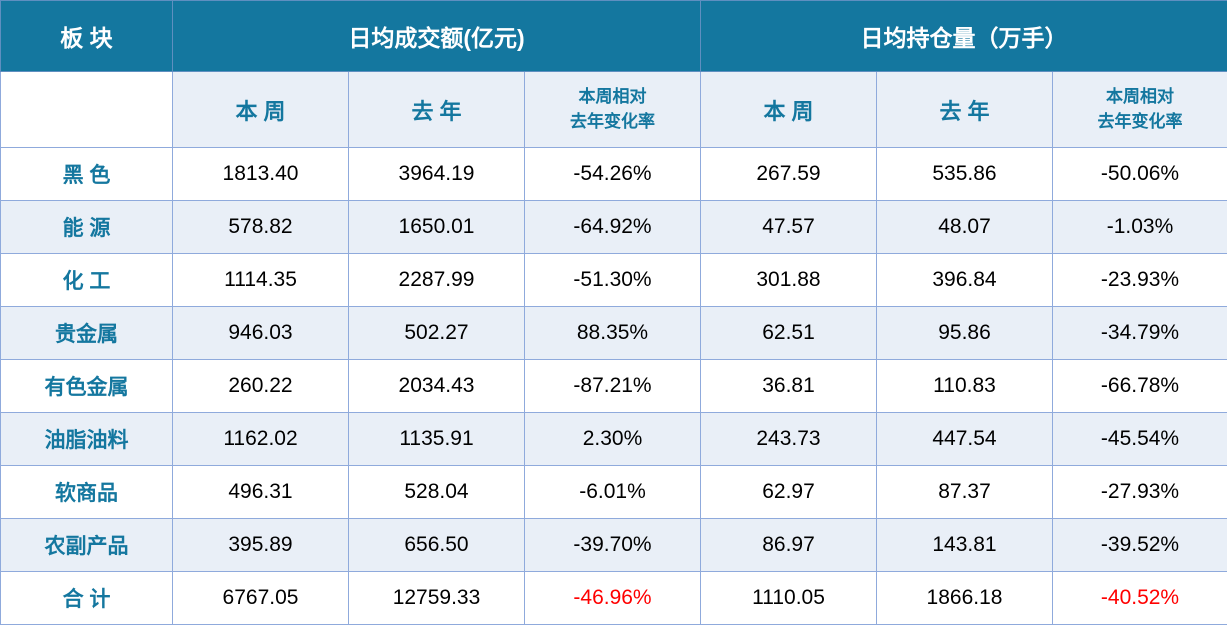  What do you see at coordinates (788, 280) in the screenshot?
I see `table-cell: 301.88` at bounding box center [788, 280].